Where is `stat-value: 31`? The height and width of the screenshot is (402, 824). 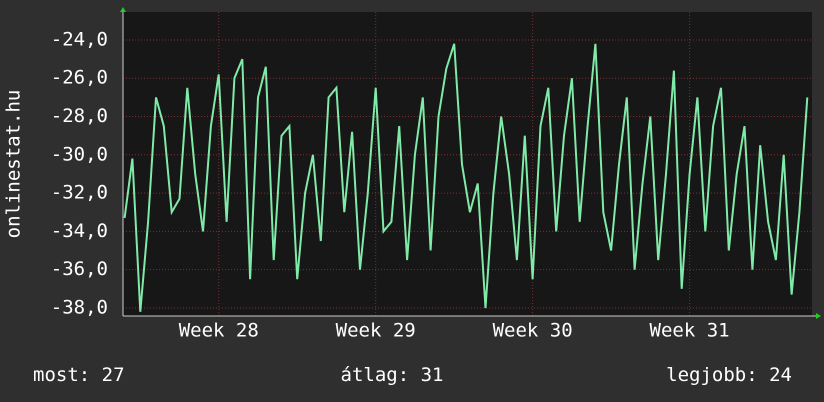
stat-value: 31 is located at coordinates (432, 375).